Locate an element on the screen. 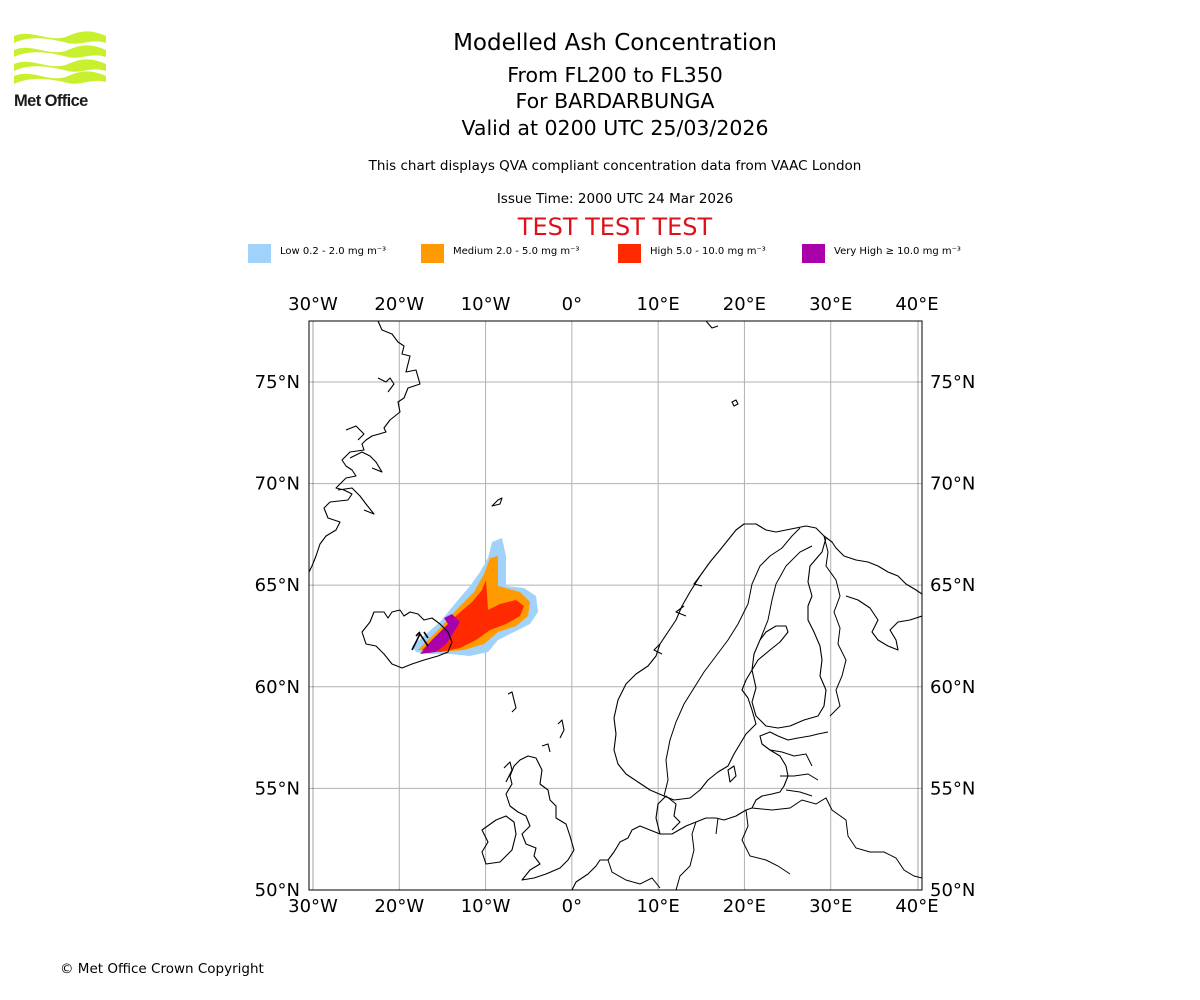 The height and width of the screenshot is (1000, 1200). volcano-name: For BARDARBUNGA is located at coordinates (615, 101).